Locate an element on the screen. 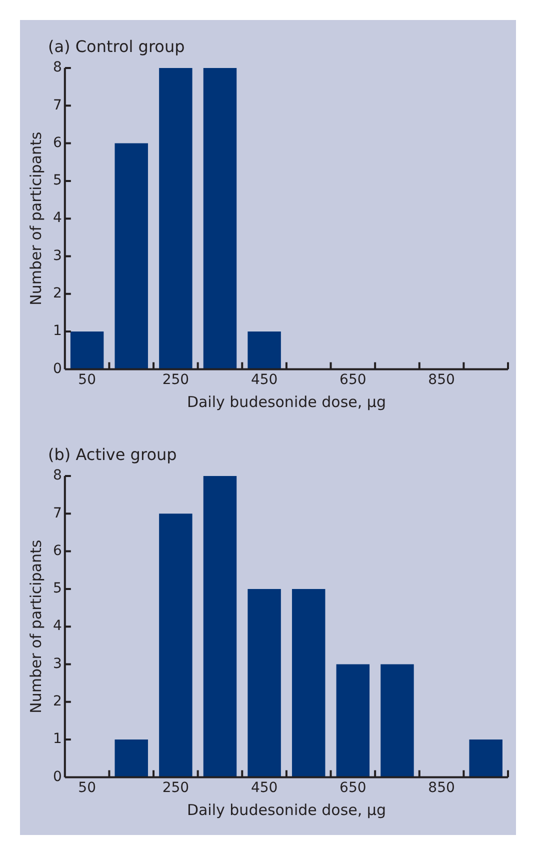  chart-title: (a) Control group is located at coordinates (116, 46).